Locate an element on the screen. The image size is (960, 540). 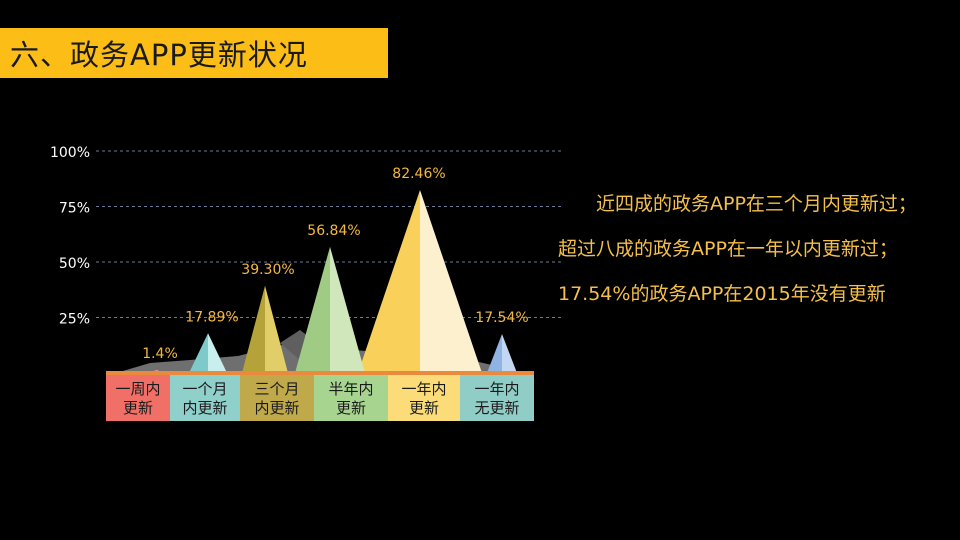
y-tick-label: 50% is located at coordinates (74, 264).